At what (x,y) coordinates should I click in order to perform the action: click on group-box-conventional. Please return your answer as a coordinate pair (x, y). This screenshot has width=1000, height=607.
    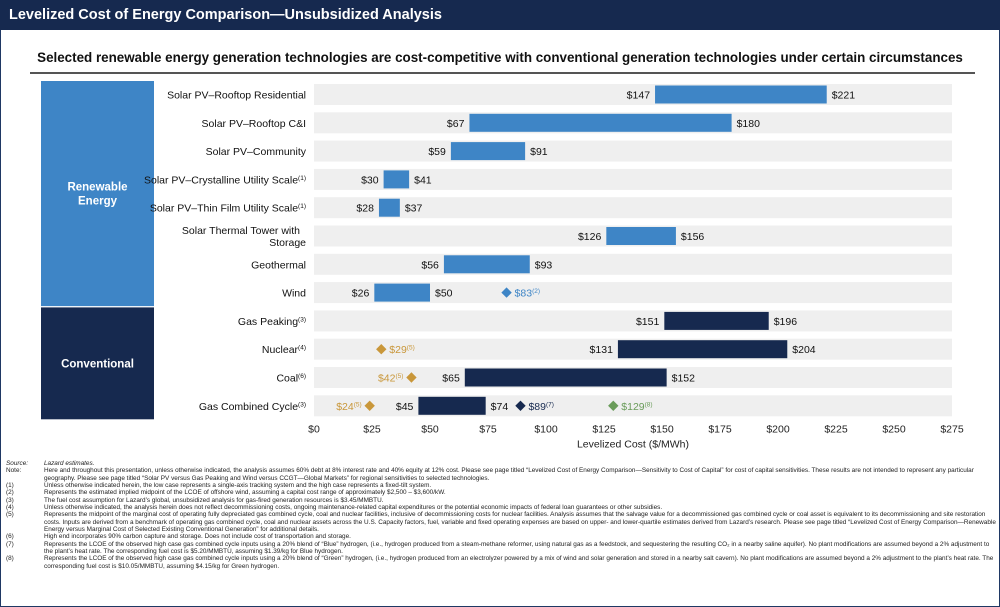
    Looking at the image, I should click on (97, 363).